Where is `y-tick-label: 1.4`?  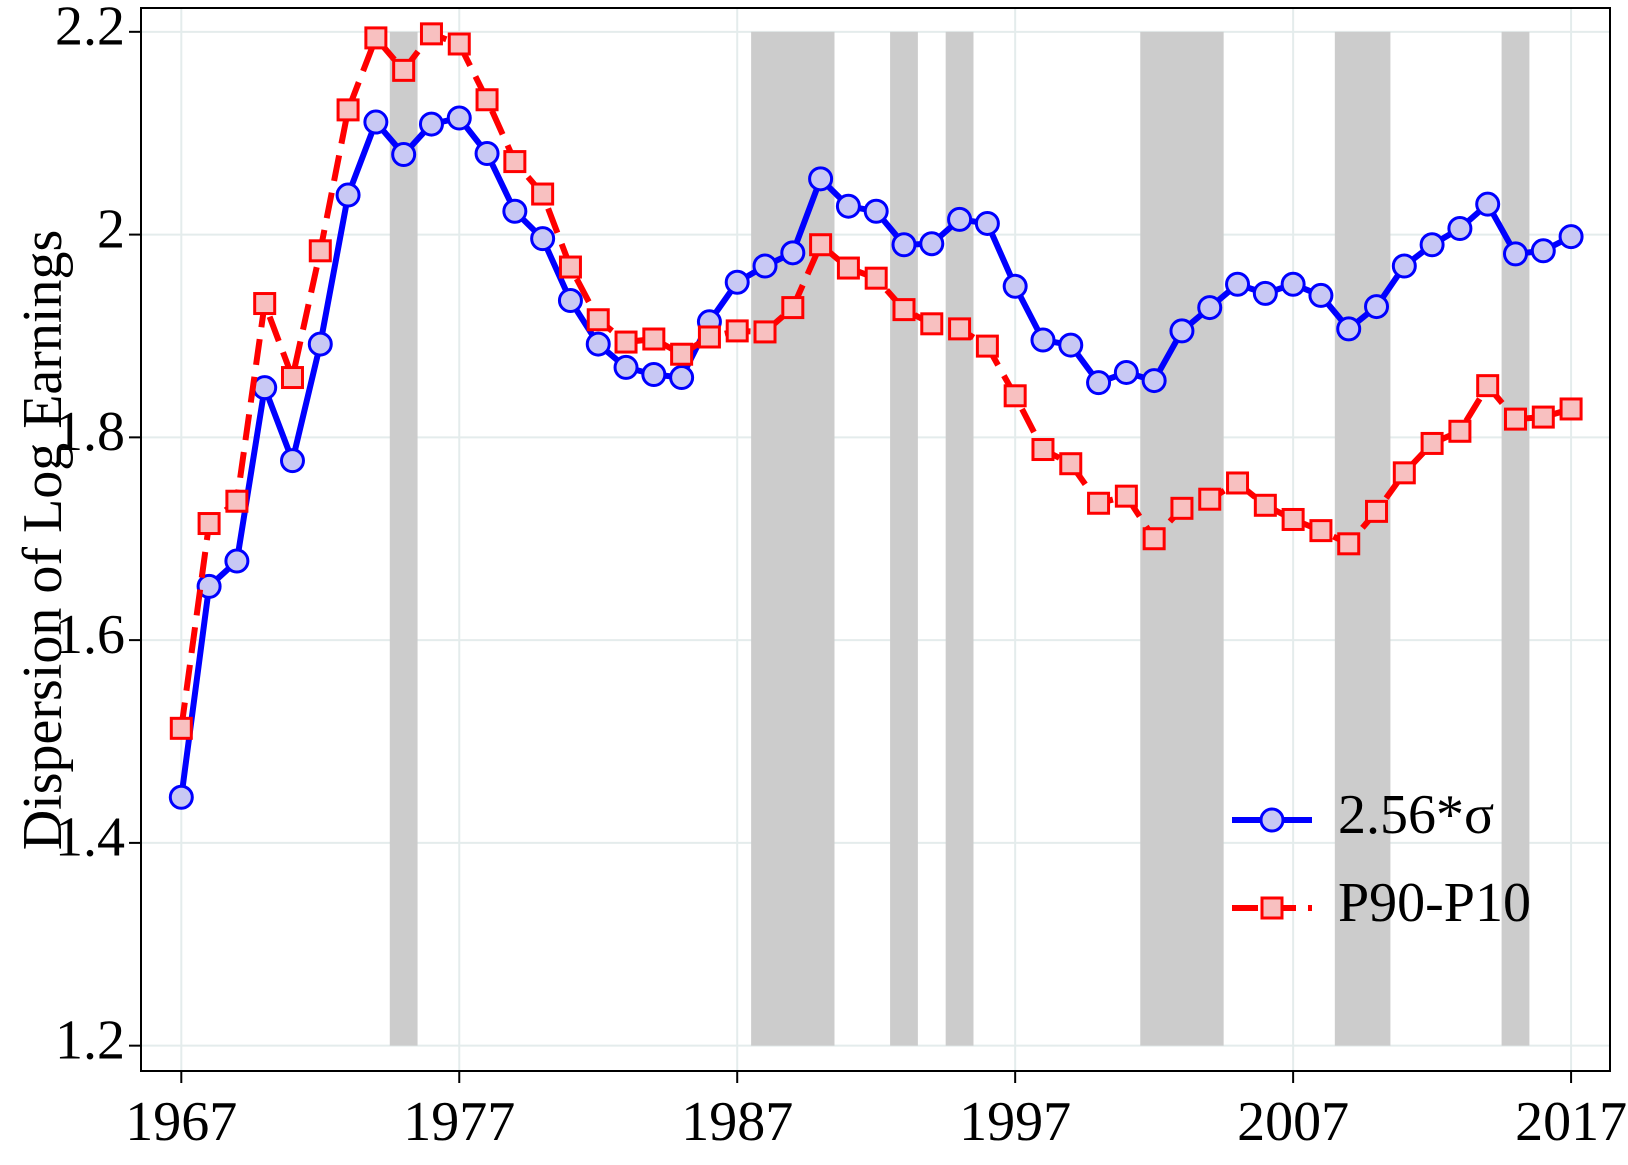 y-tick-label: 1.4 is located at coordinates (90, 838).